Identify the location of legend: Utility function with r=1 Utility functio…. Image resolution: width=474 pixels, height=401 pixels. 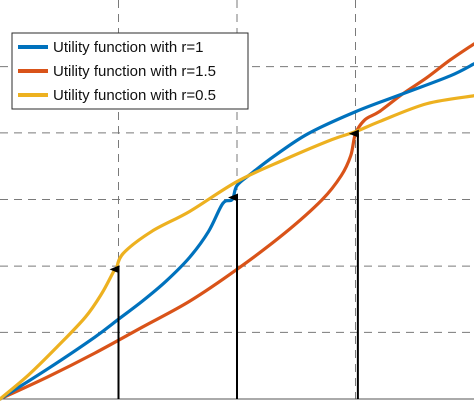
(130, 71).